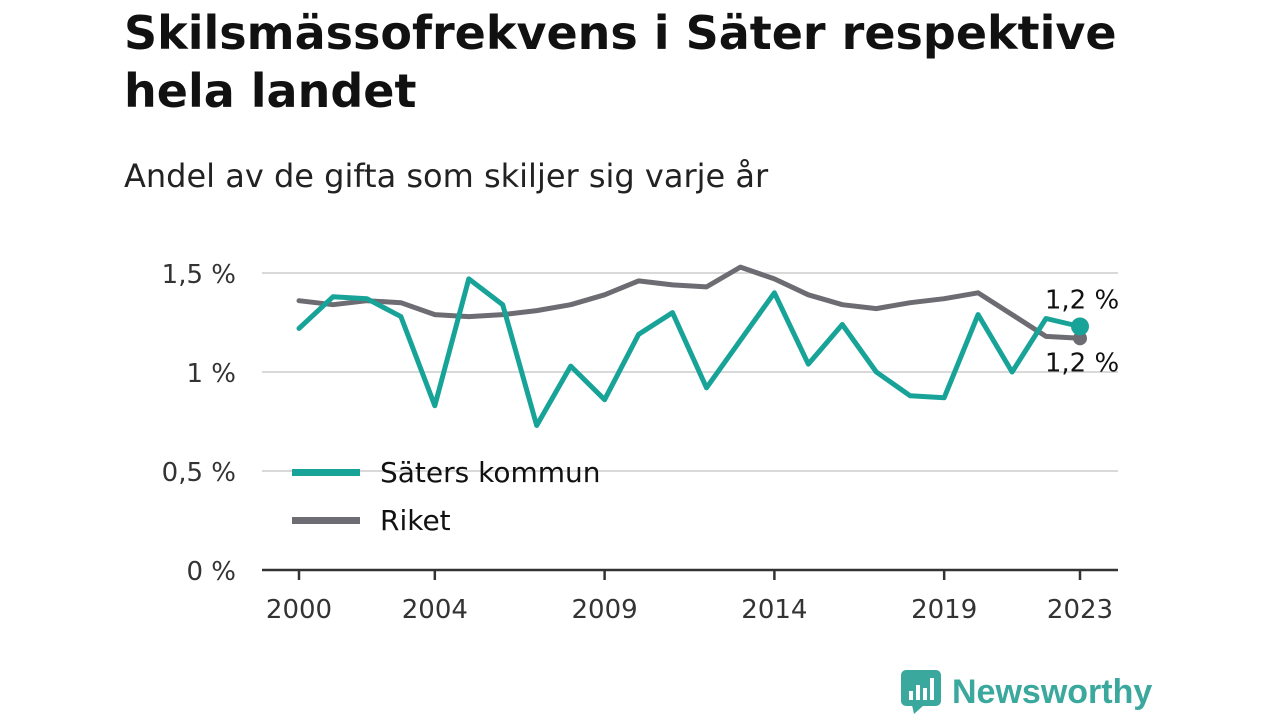  I want to click on y-tick-label: 1 %, so click(211, 374).